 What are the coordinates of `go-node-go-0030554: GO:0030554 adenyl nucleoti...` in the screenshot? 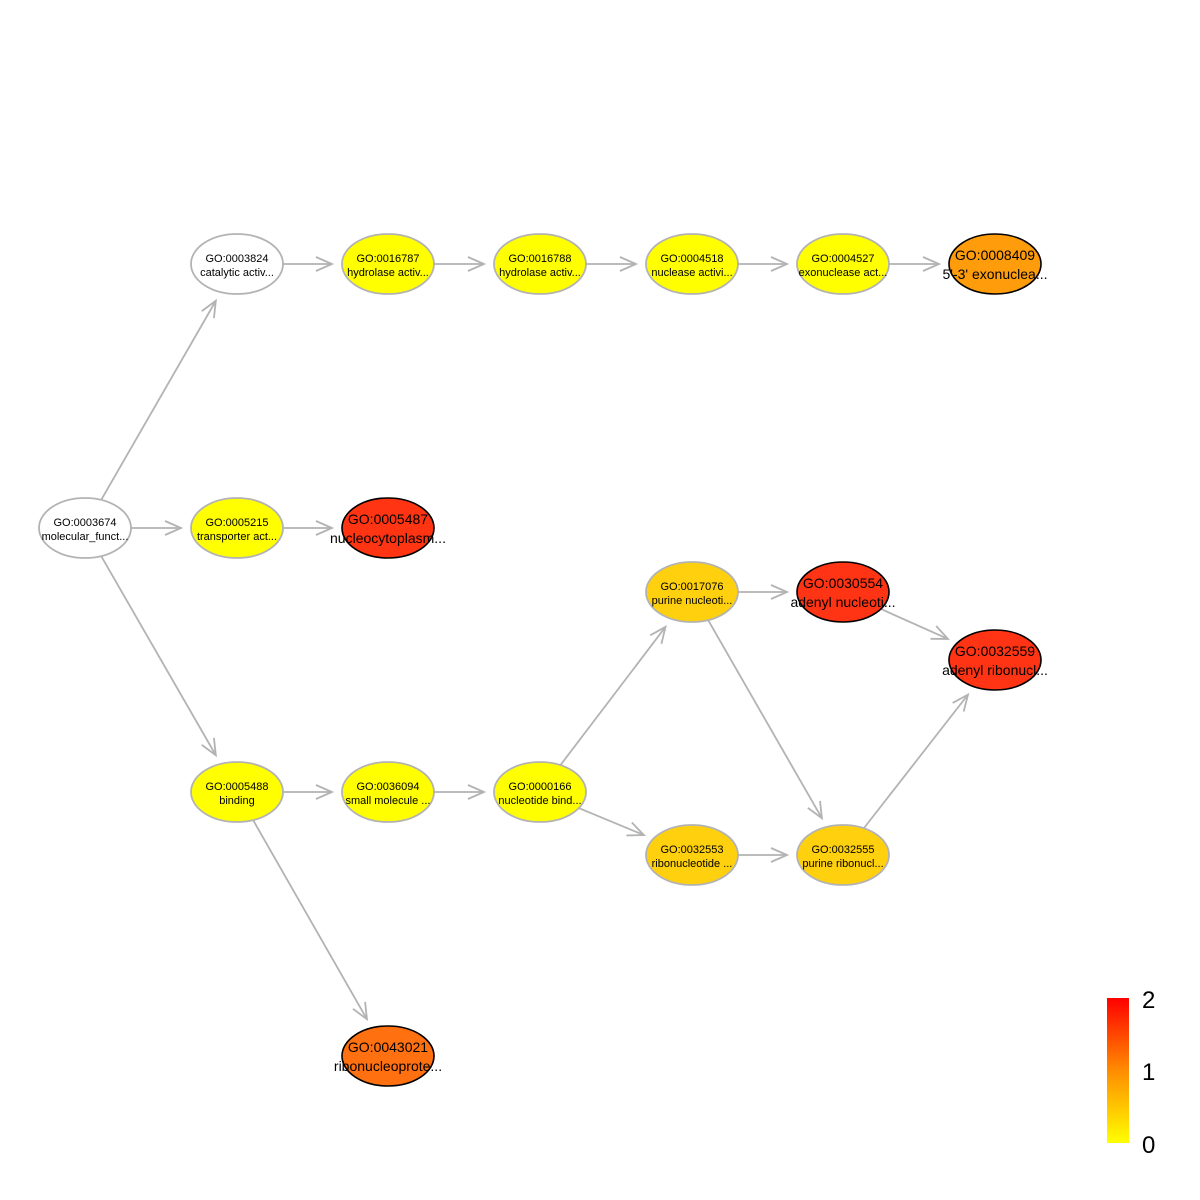 It's located at (843, 592).